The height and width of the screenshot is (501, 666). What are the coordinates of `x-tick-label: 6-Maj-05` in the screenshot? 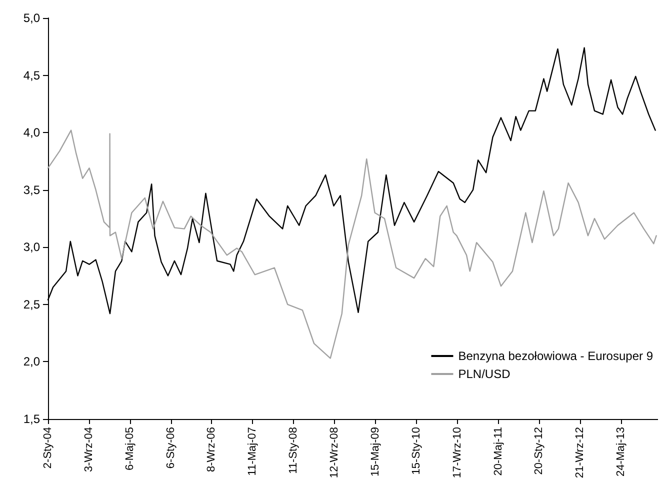 It's located at (130, 448).